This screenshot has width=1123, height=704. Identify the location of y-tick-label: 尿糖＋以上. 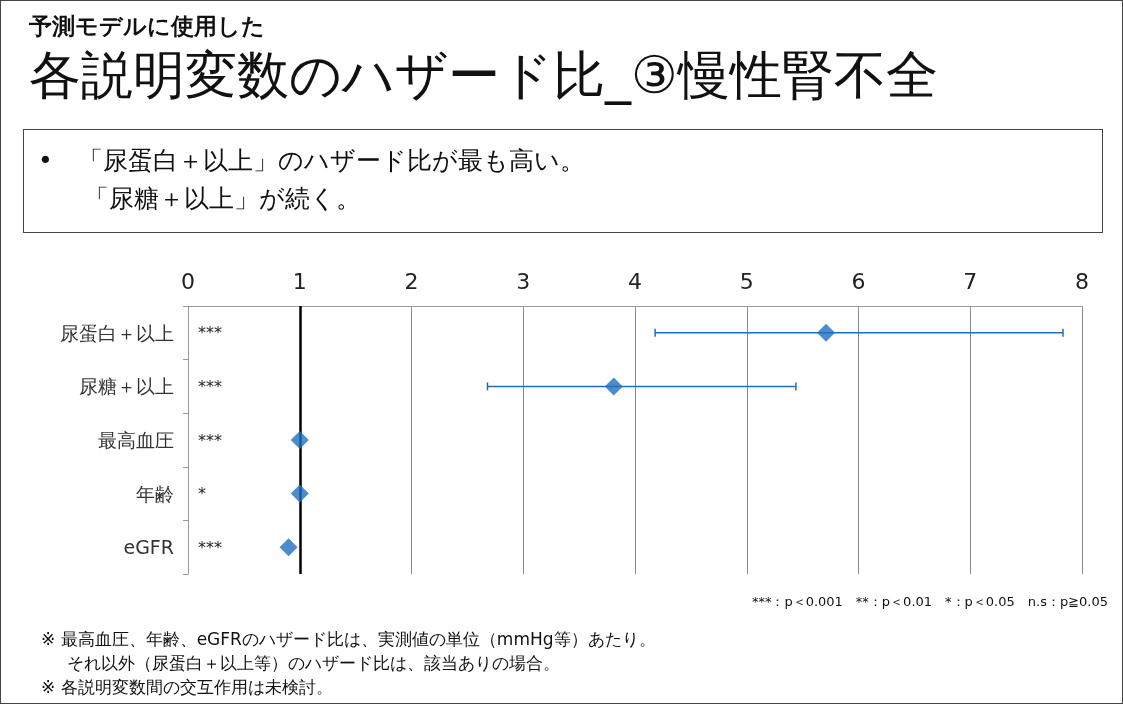
(126, 386).